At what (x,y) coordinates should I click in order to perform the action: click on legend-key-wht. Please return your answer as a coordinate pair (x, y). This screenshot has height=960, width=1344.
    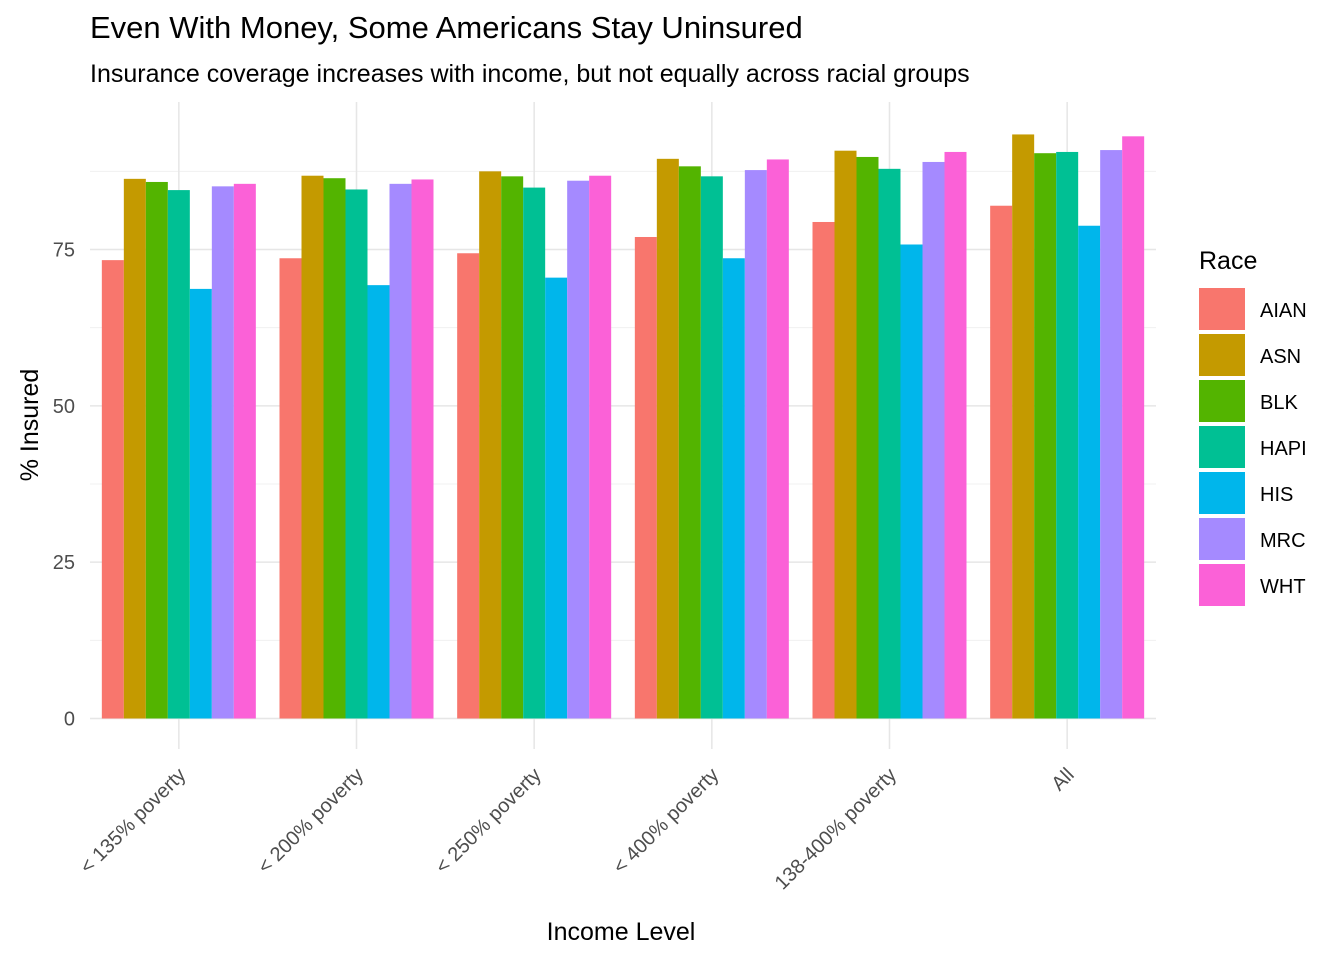
    Looking at the image, I should click on (1222, 585).